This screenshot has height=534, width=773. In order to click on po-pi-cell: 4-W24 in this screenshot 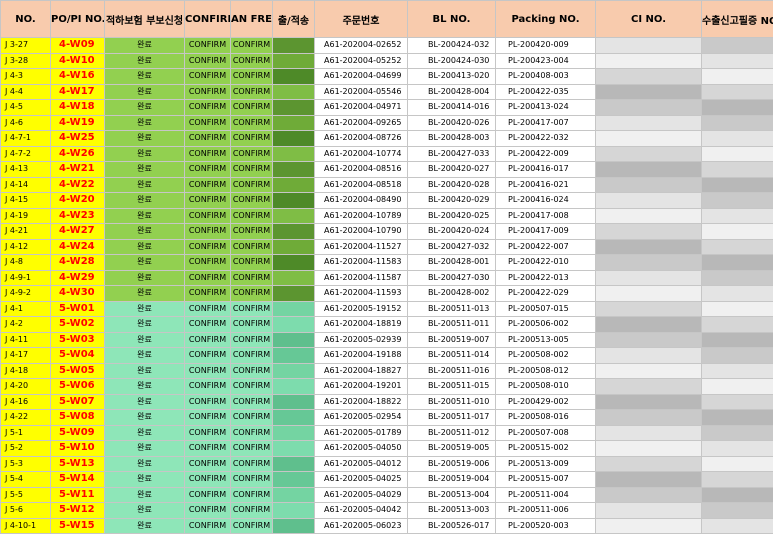, I will do `click(78, 247)`.